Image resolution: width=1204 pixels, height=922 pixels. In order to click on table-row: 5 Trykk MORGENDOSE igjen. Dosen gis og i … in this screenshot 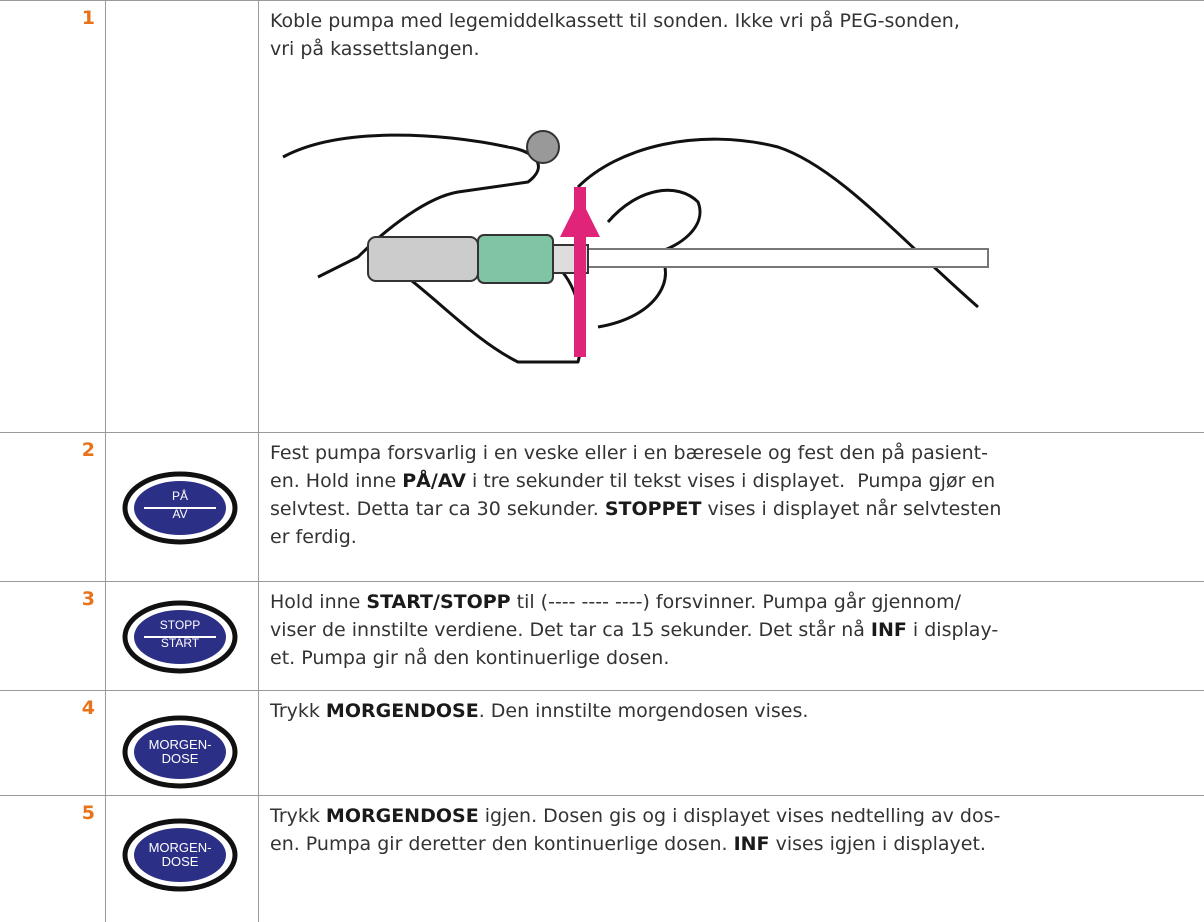, I will do `click(602, 858)`.